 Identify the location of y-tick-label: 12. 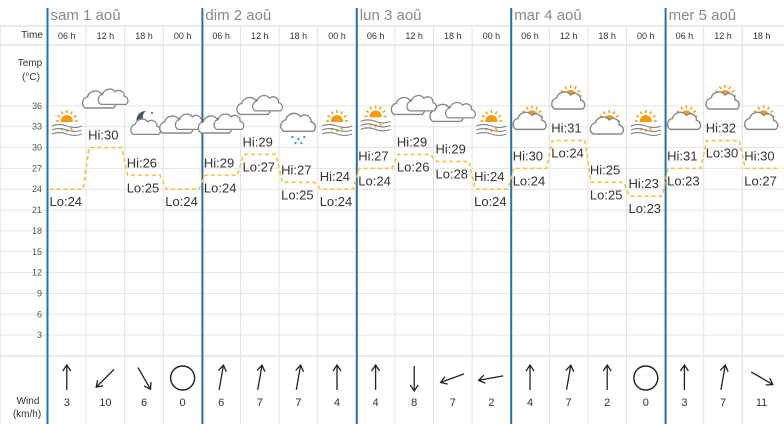
(37, 273).